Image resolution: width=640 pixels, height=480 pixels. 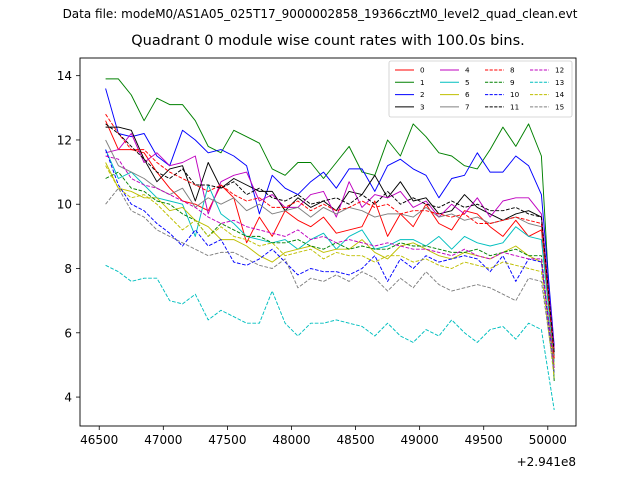 I want to click on legend-label-13: 13, so click(x=559, y=82).